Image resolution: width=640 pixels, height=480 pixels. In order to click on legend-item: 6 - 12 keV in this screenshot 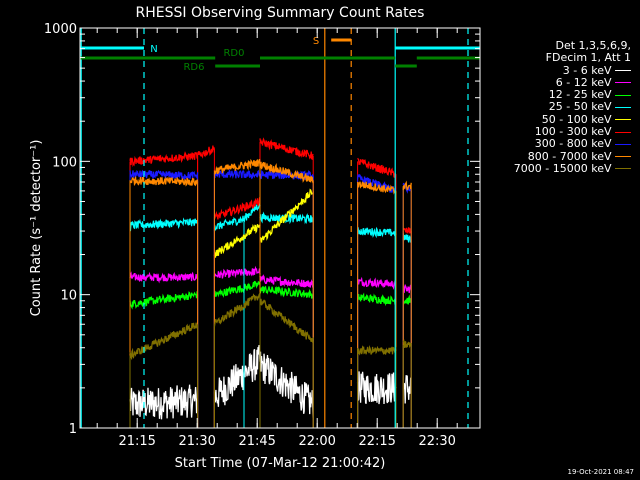, I will do `click(558, 82)`.